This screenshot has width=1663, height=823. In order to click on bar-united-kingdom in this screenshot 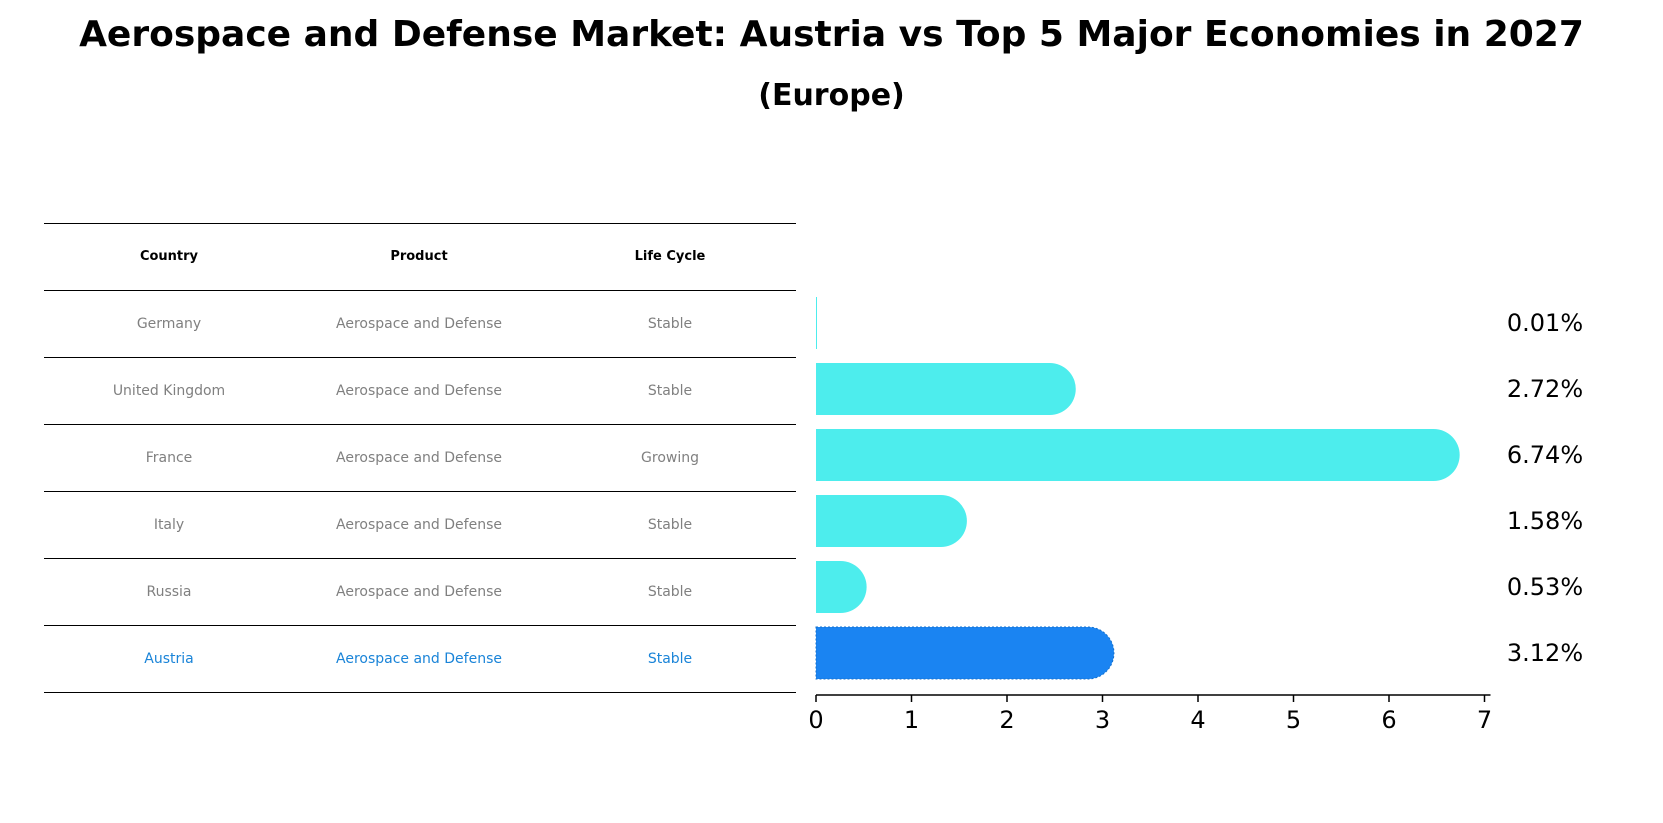, I will do `click(946, 389)`.